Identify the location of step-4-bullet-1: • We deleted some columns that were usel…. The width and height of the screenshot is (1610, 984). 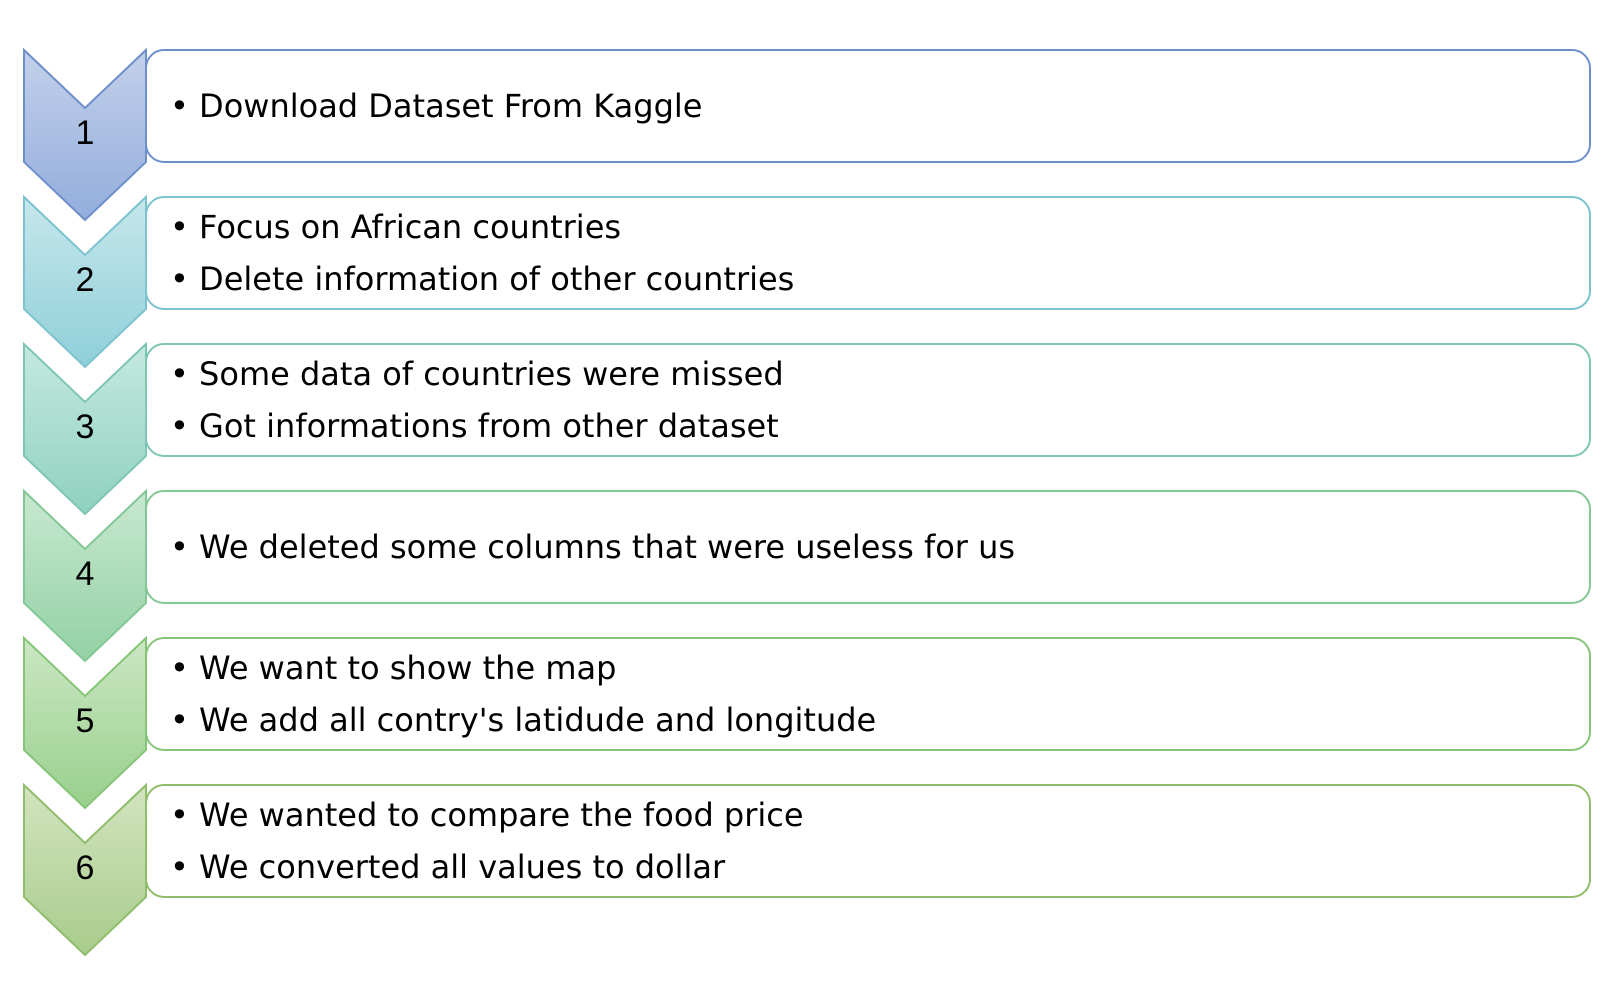
(592, 547).